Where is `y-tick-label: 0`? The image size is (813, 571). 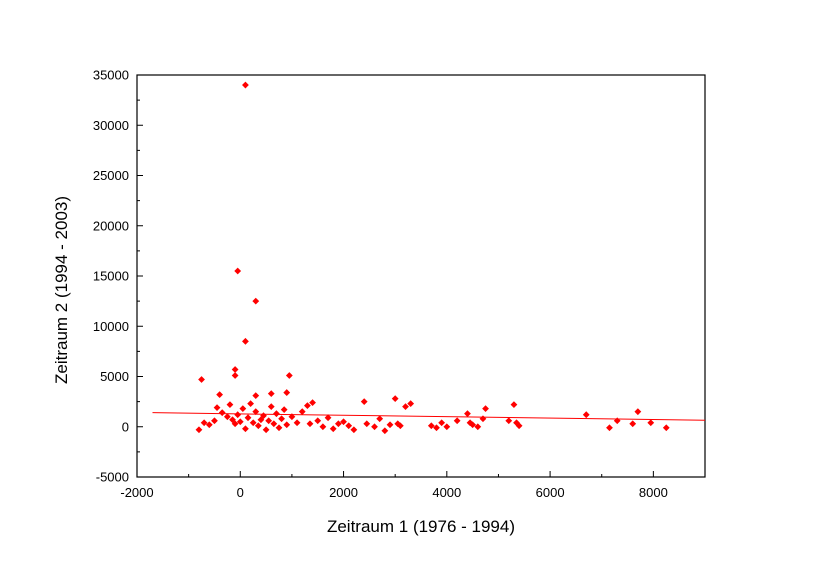
y-tick-label: 0 is located at coordinates (125, 426).